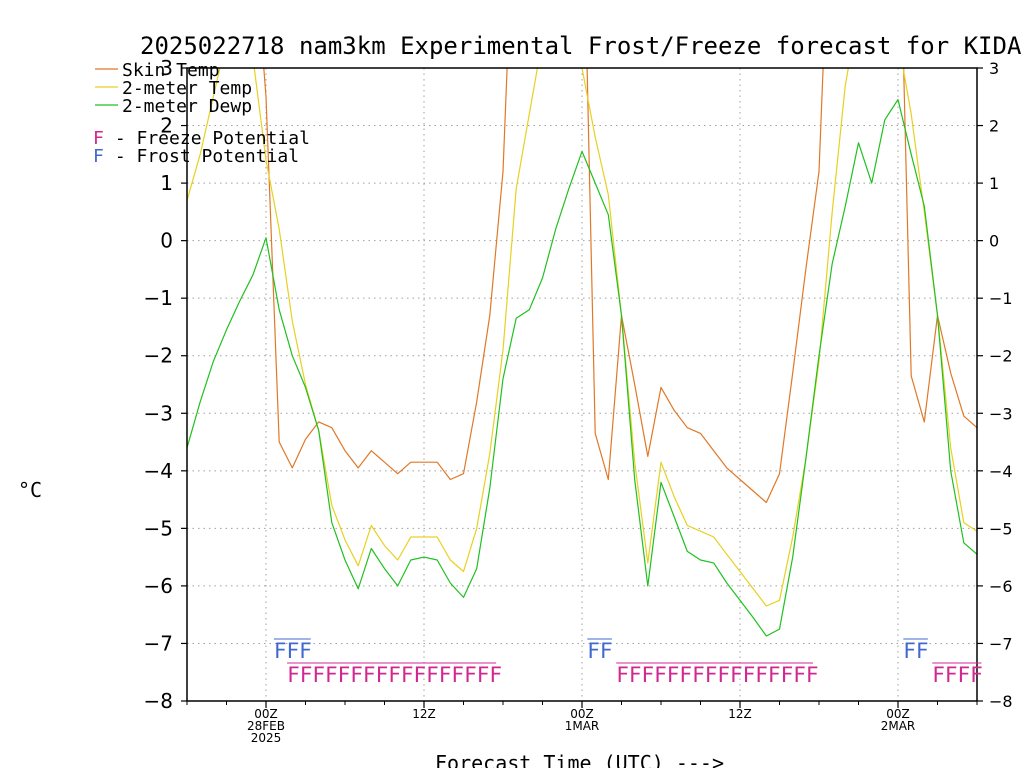 Image resolution: width=1024 pixels, height=768 pixels. What do you see at coordinates (158, 528) in the screenshot?
I see `y-tick-label-left: −5` at bounding box center [158, 528].